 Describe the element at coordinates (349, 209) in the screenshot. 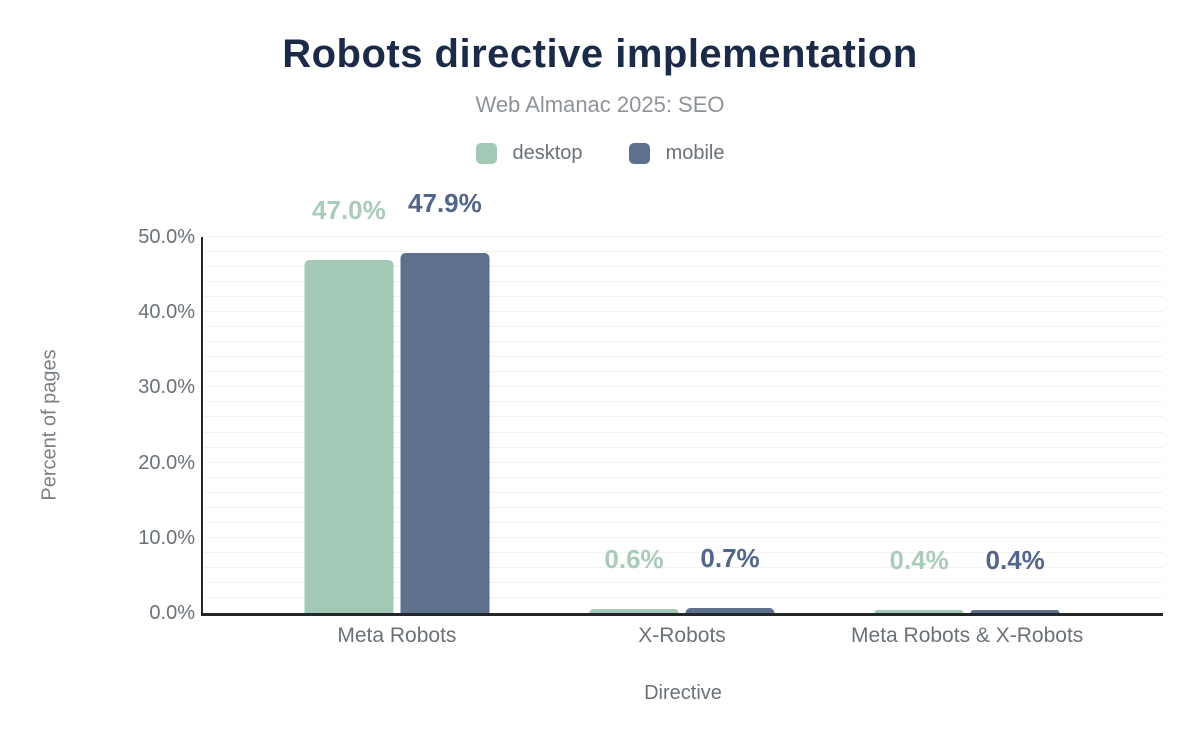

I see `bar-value-label-desktop-meta-robots: 47.0%` at that location.